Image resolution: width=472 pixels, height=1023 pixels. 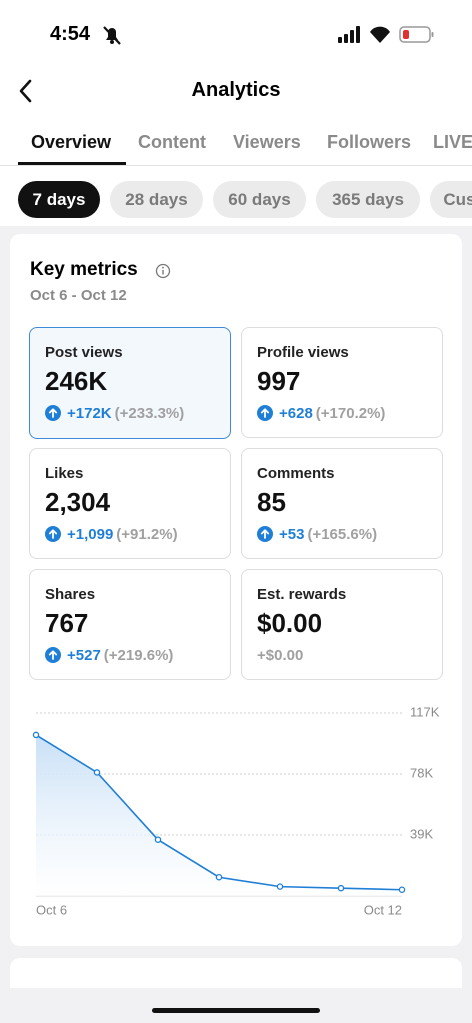 I want to click on status-icons, so click(x=386, y=34).